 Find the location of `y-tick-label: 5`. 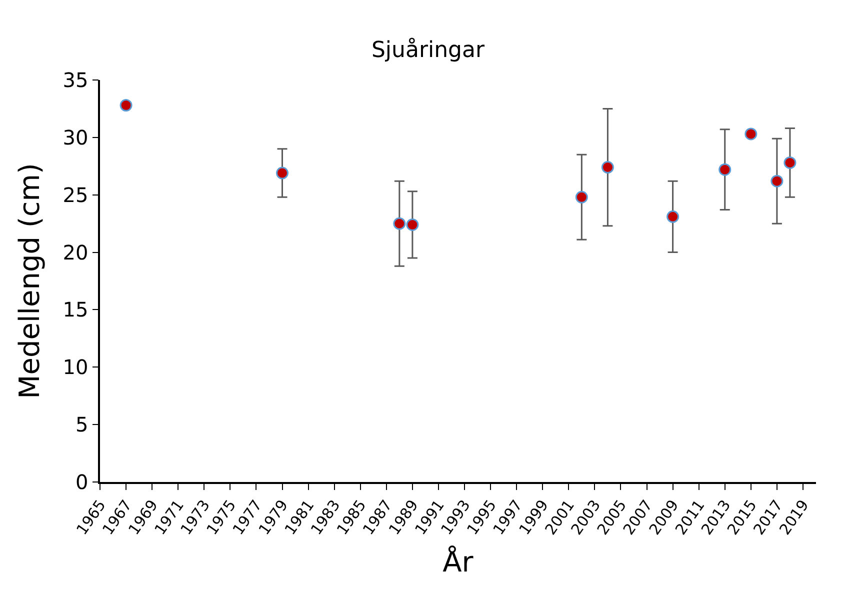

y-tick-label: 5 is located at coordinates (82, 424).